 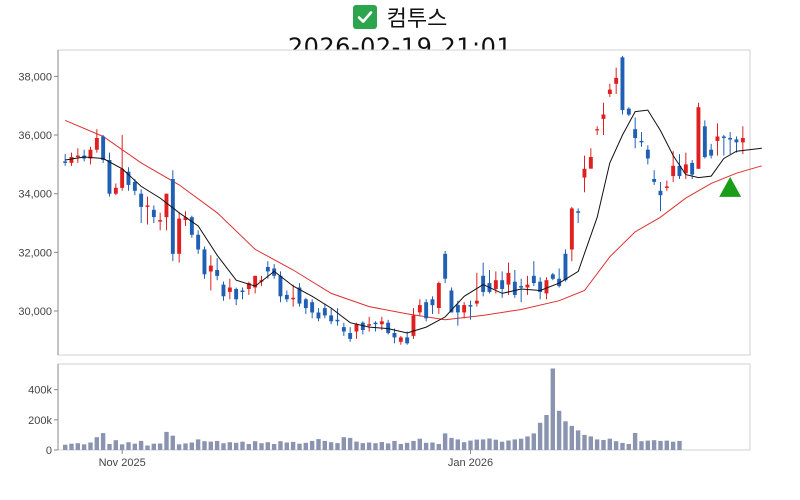 What do you see at coordinates (35, 136) in the screenshot?
I see `price-tick-label: 36,000` at bounding box center [35, 136].